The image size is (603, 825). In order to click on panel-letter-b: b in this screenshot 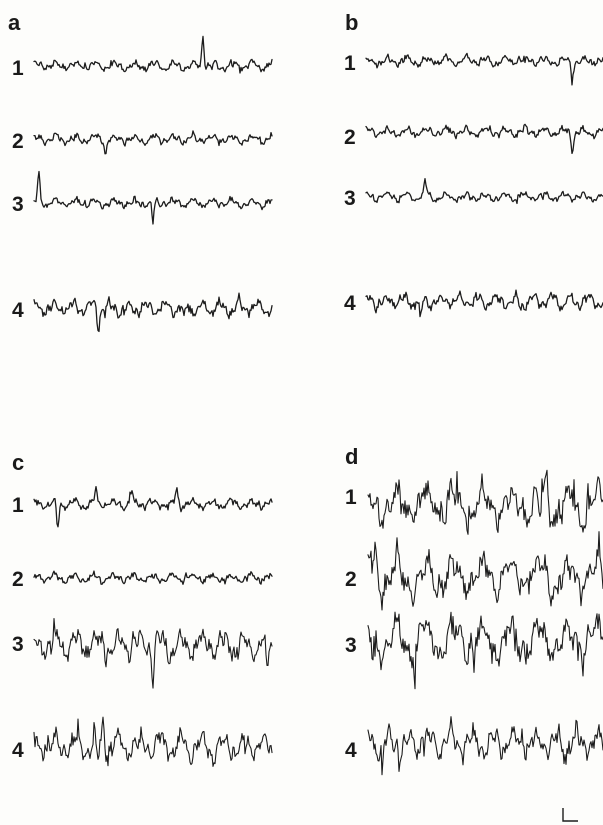, I will do `click(351, 22)`.